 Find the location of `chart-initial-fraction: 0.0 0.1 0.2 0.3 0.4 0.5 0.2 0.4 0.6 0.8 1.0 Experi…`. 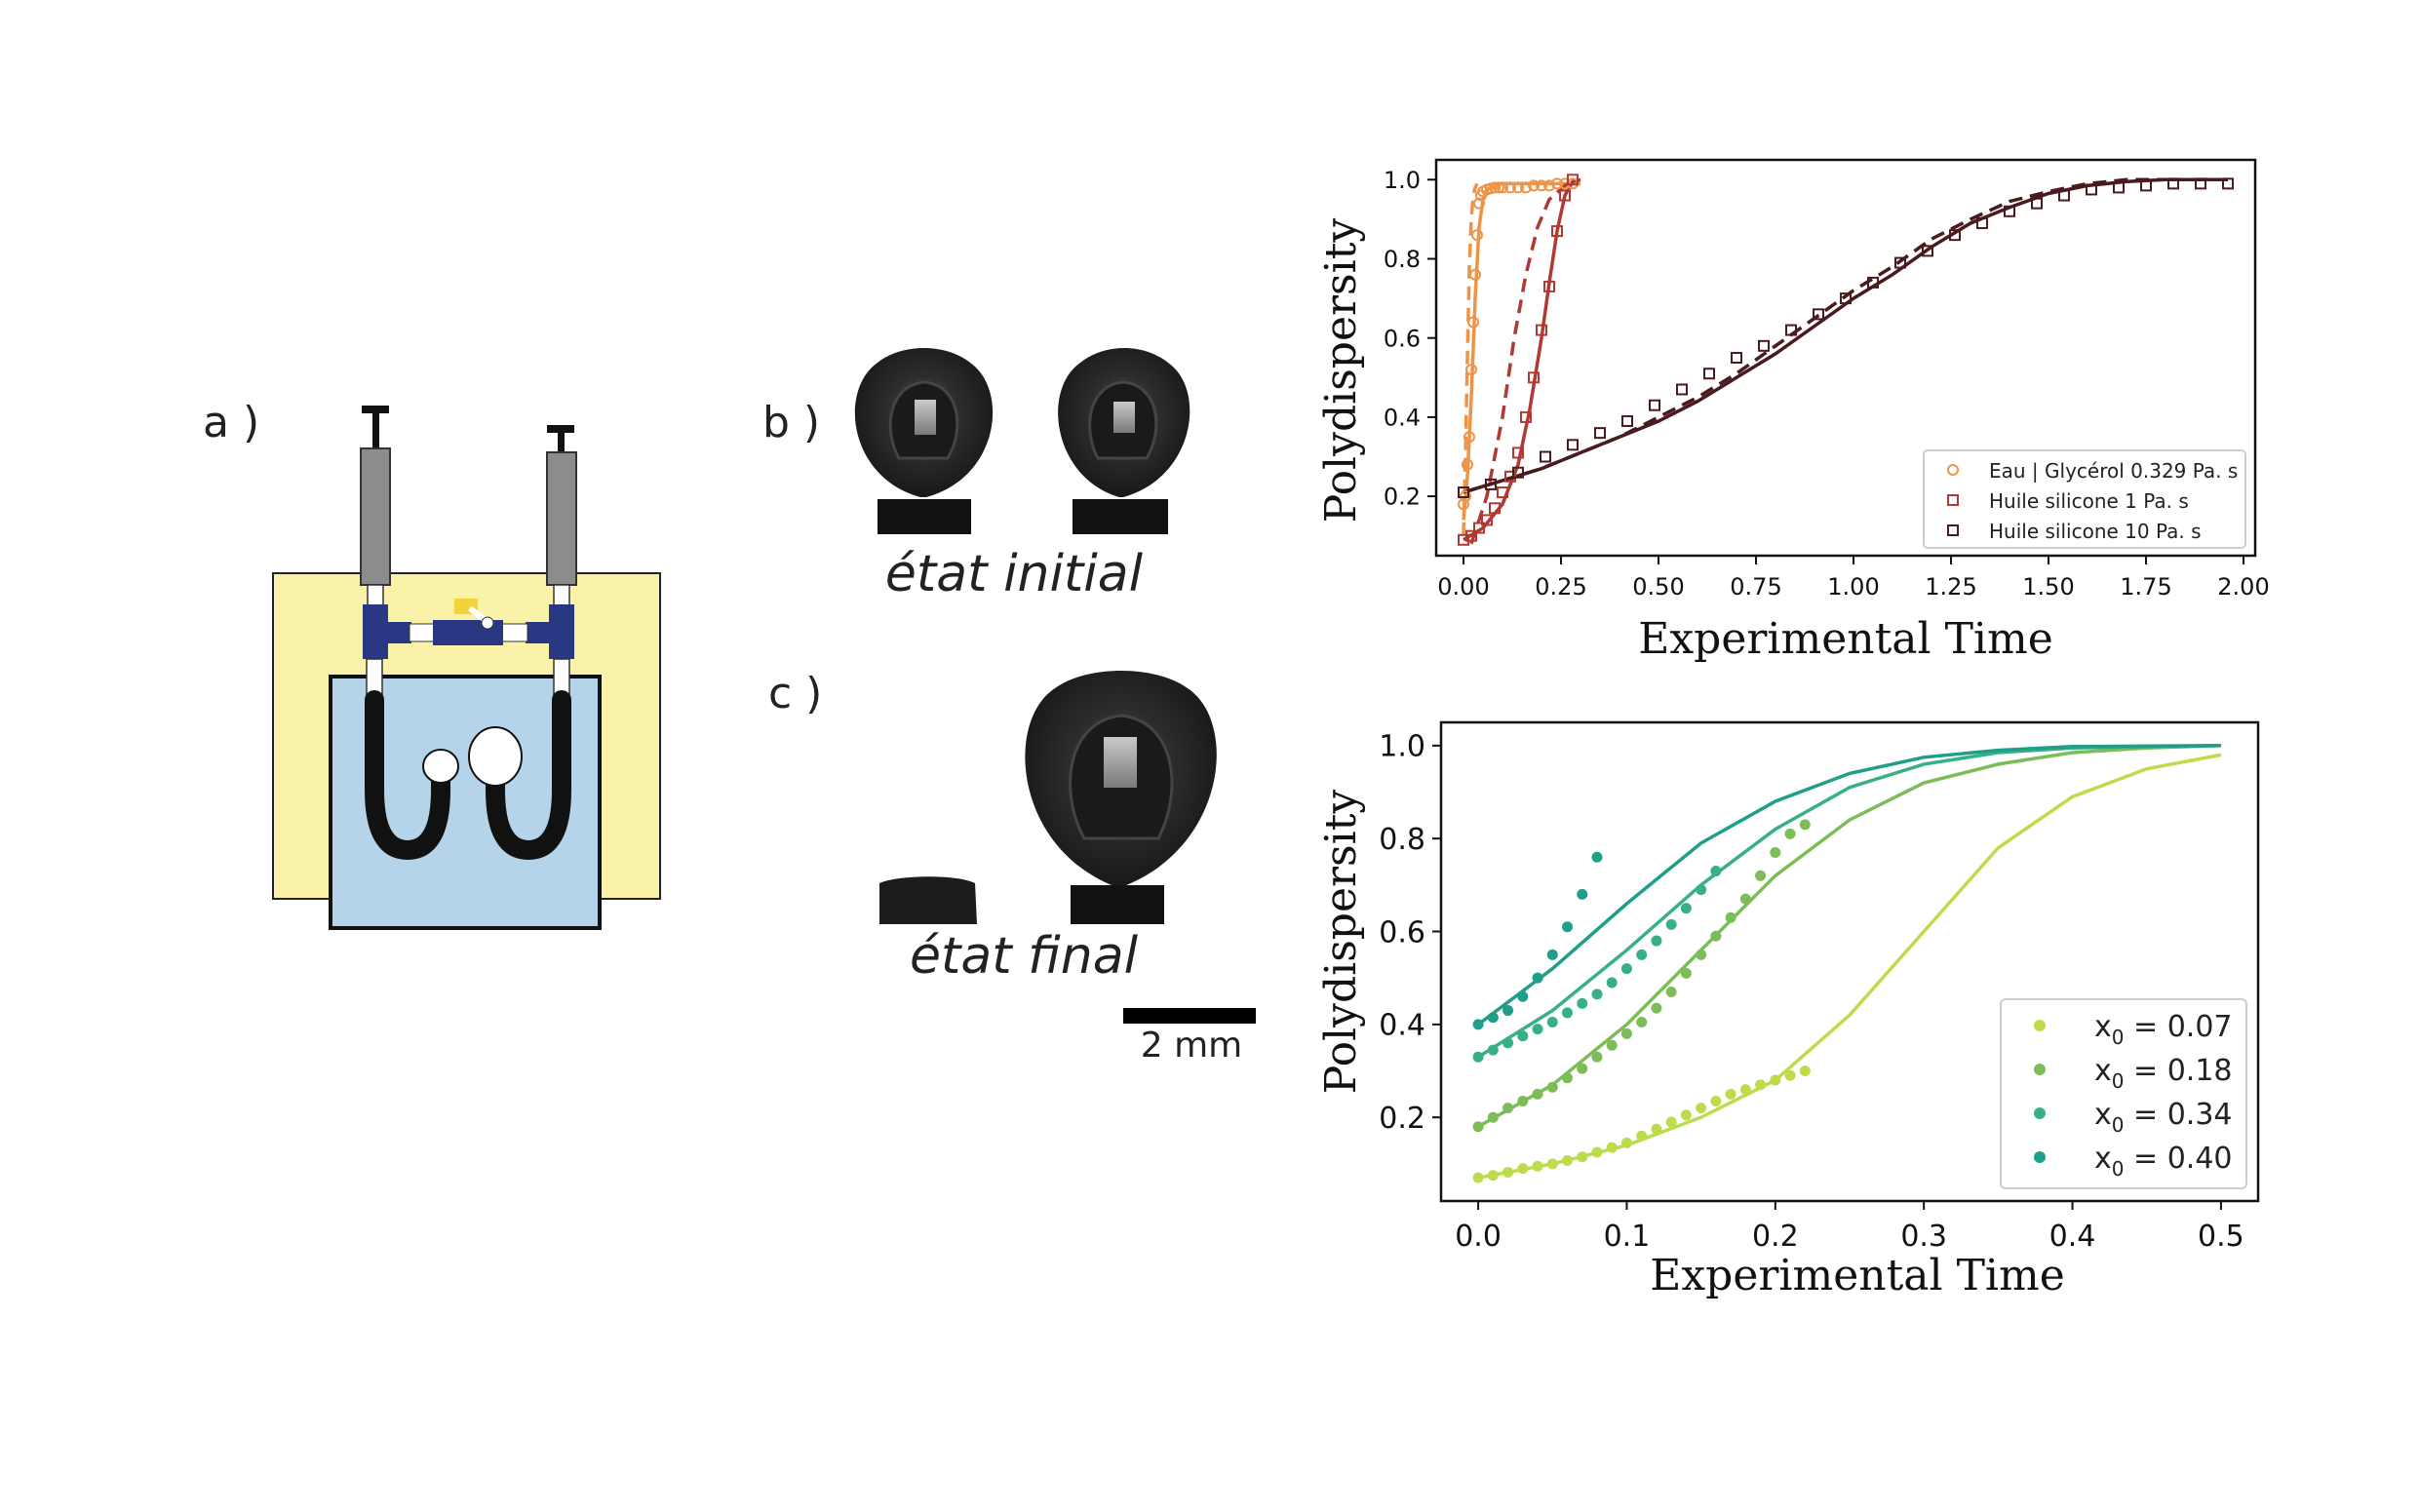

chart-initial-fraction: 0.0 0.1 0.2 0.3 0.4 0.5 0.2 0.4 0.6 0.8 1.0 Experi… is located at coordinates (1788, 1010).